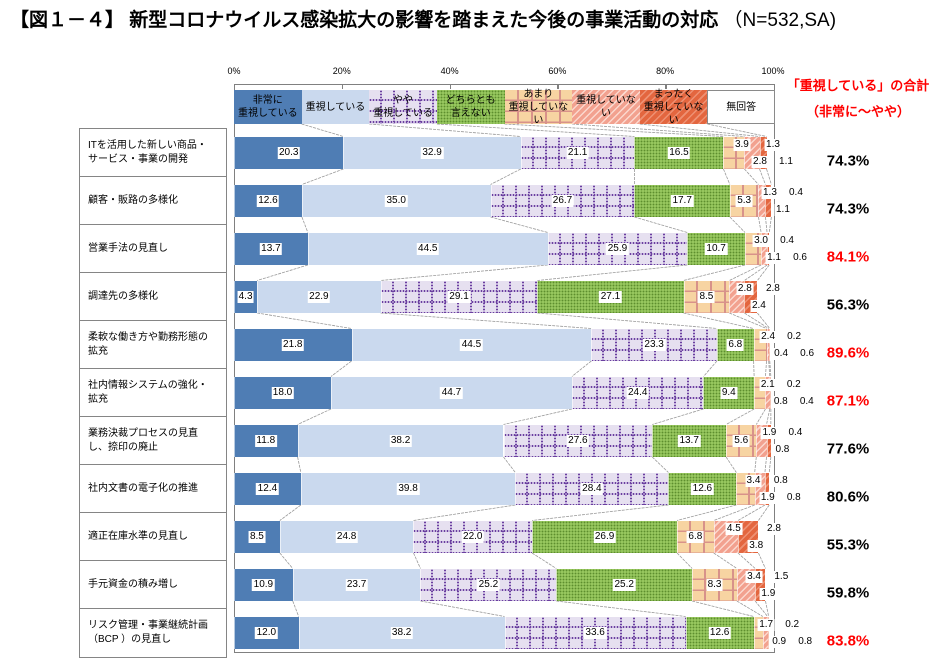 Image resolution: width=940 pixels, height=668 pixels. I want to click on data-label: 32.9, so click(432, 152).